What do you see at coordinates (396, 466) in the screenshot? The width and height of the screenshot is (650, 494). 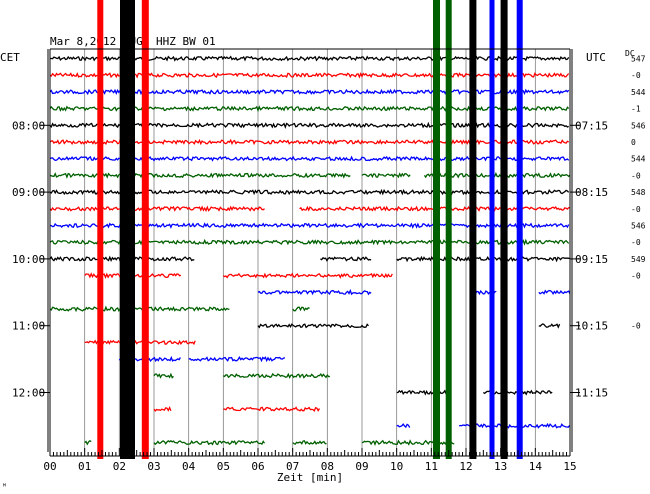 I see `x-tick-label: 10` at bounding box center [396, 466].